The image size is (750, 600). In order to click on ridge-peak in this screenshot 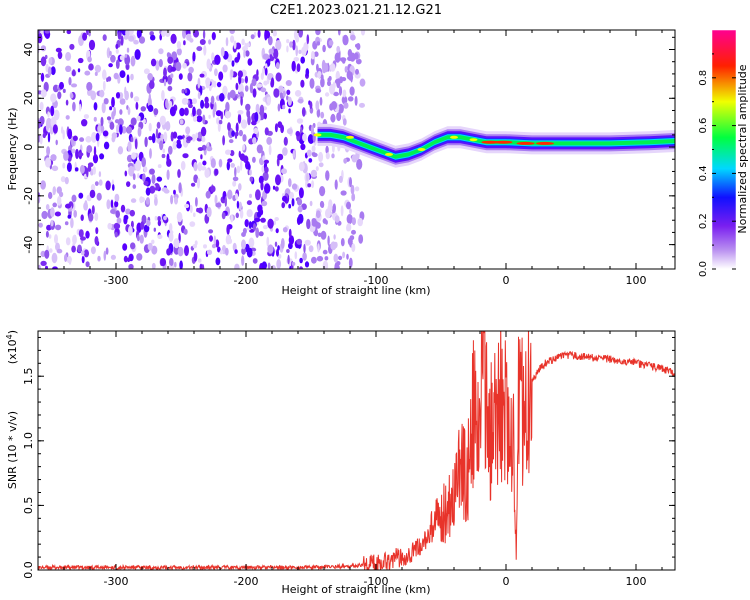, I will do `click(503, 142)`.